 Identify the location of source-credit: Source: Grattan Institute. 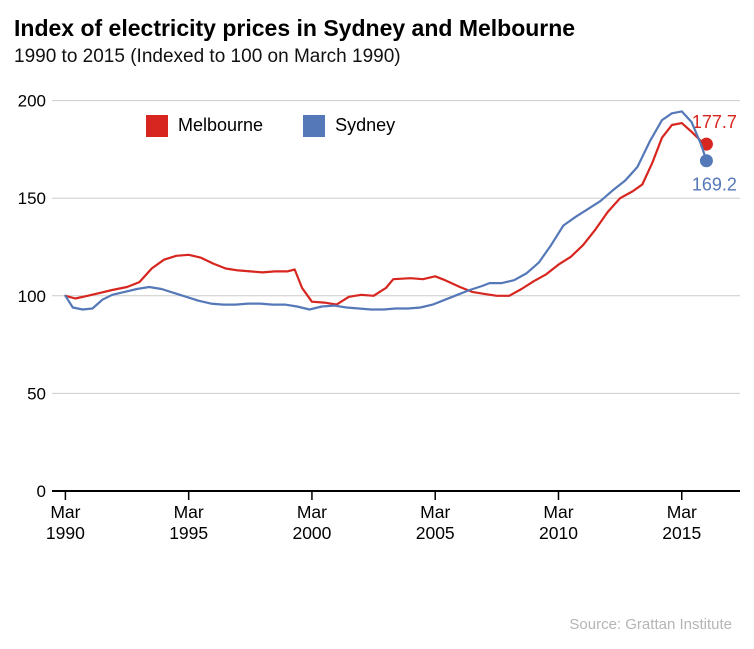
(650, 624).